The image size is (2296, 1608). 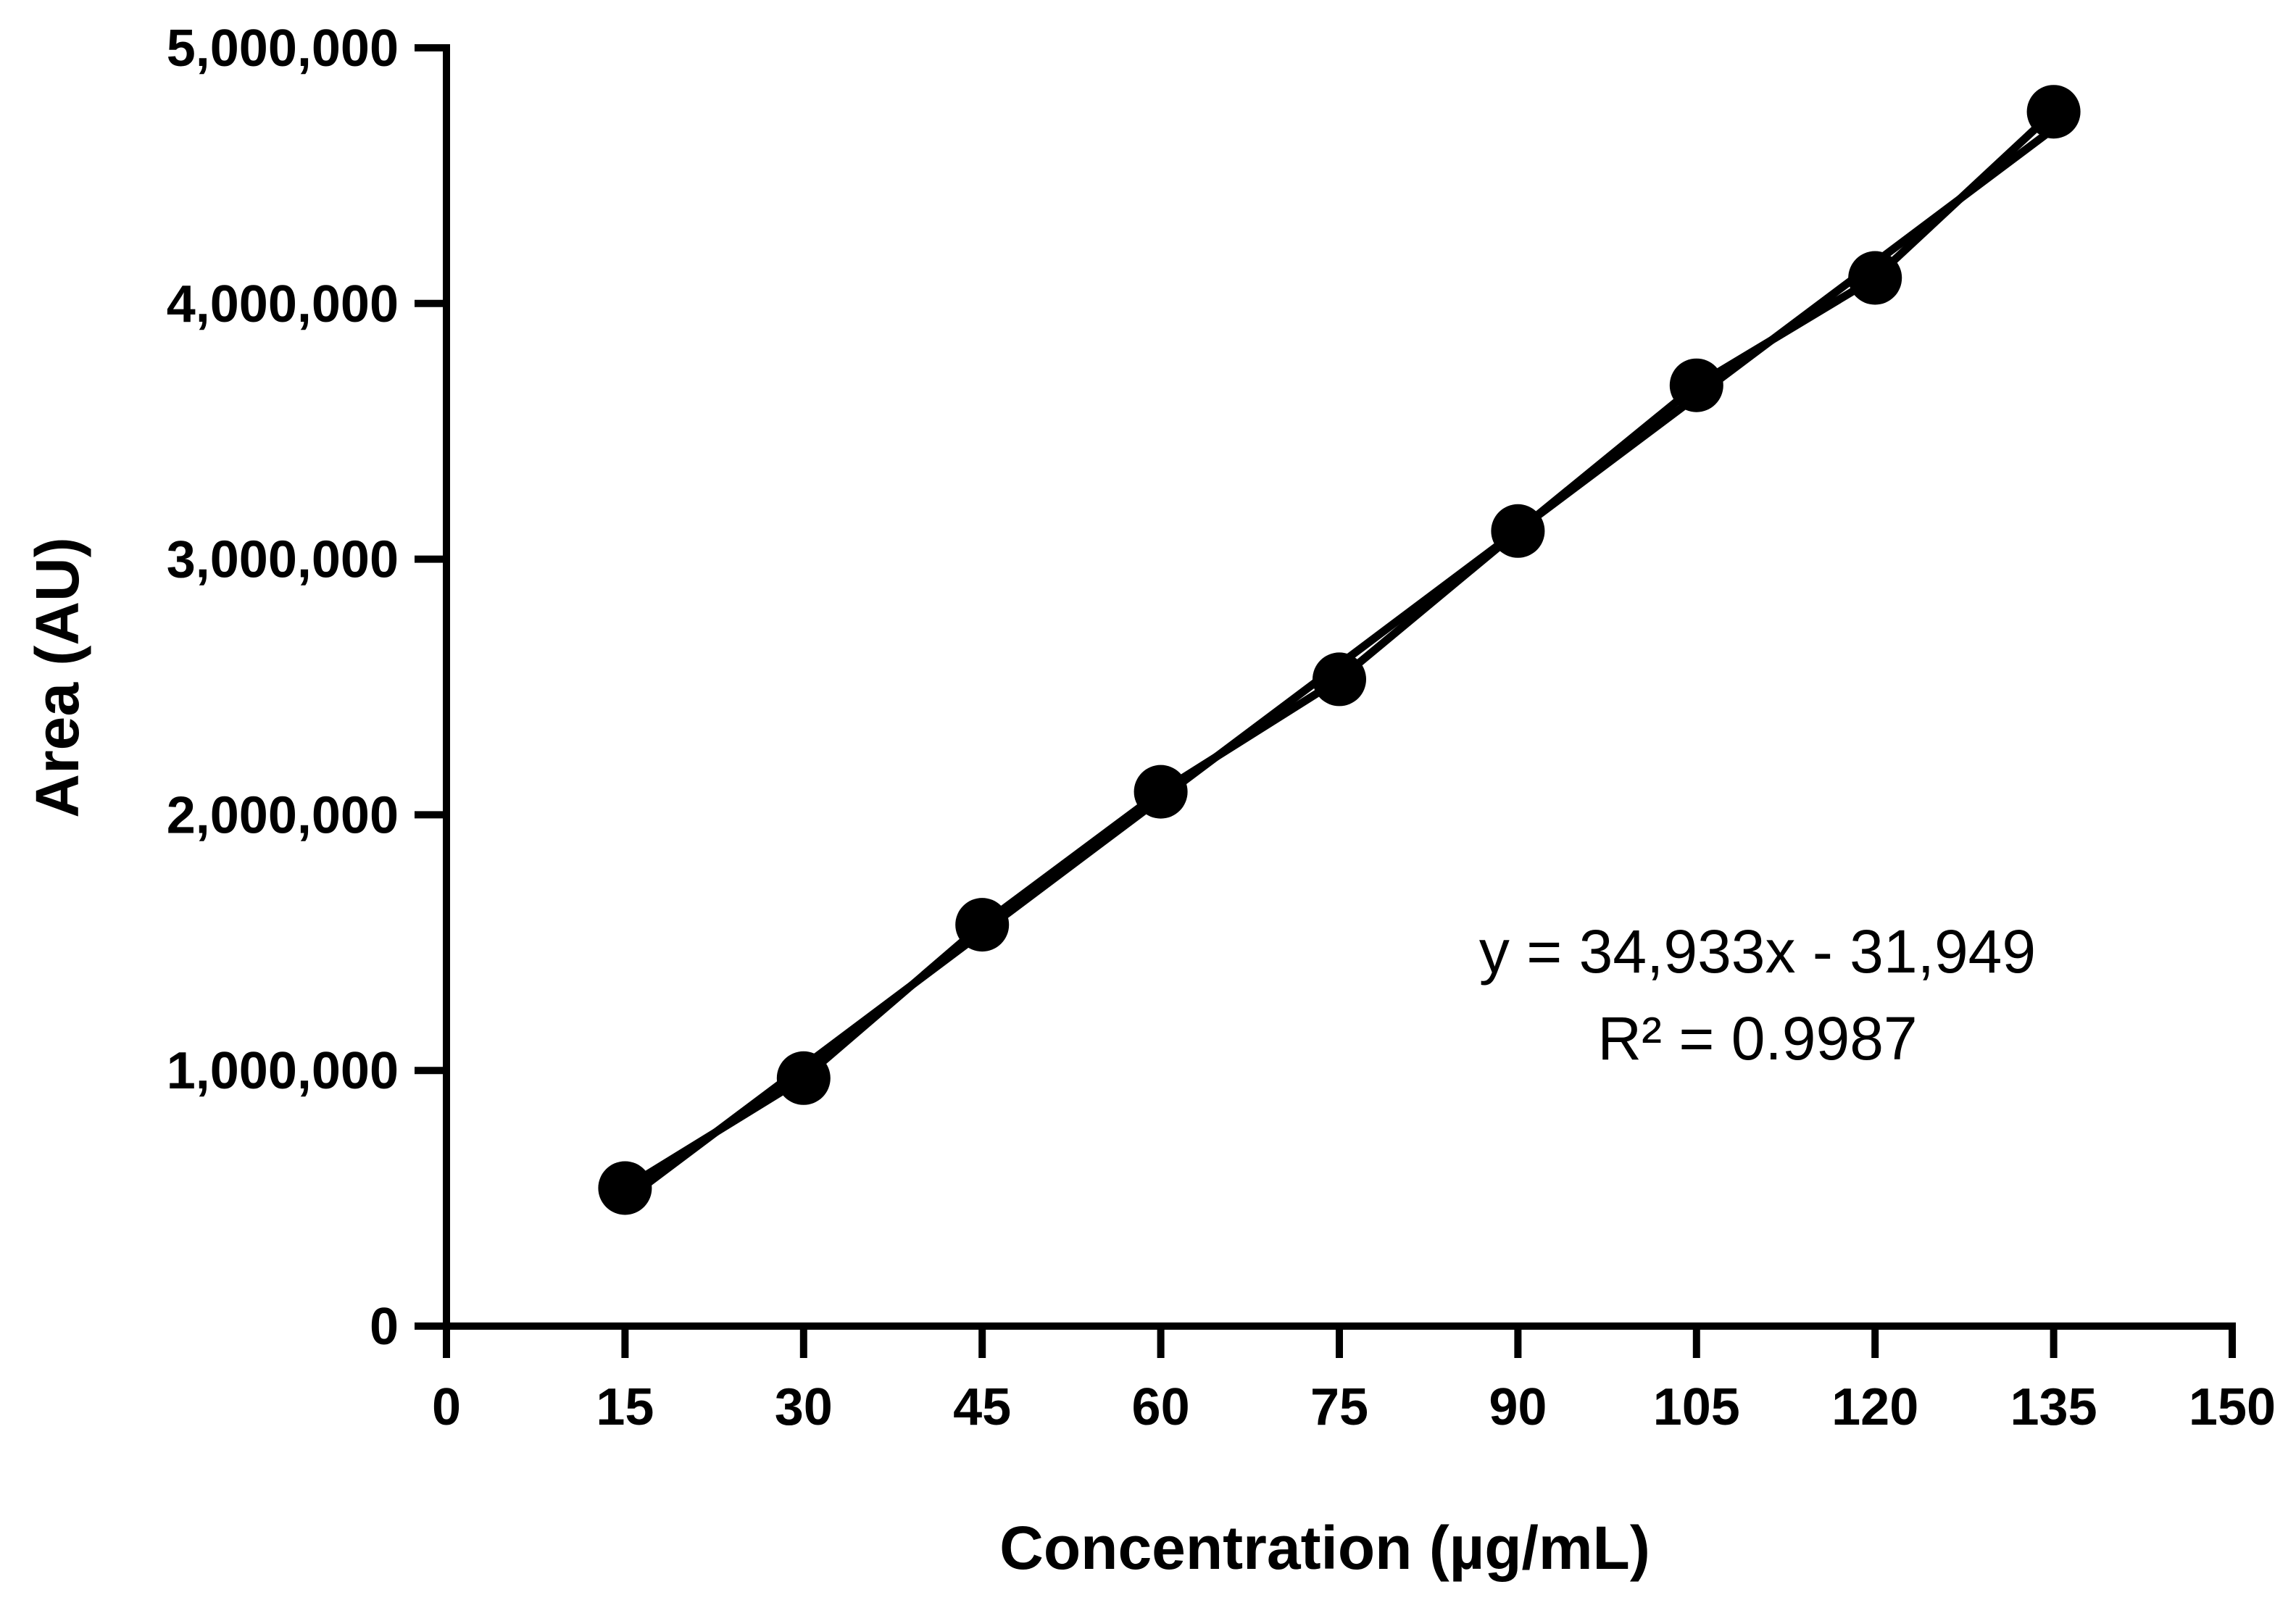 What do you see at coordinates (384, 1327) in the screenshot?
I see `y-tick-label: 0` at bounding box center [384, 1327].